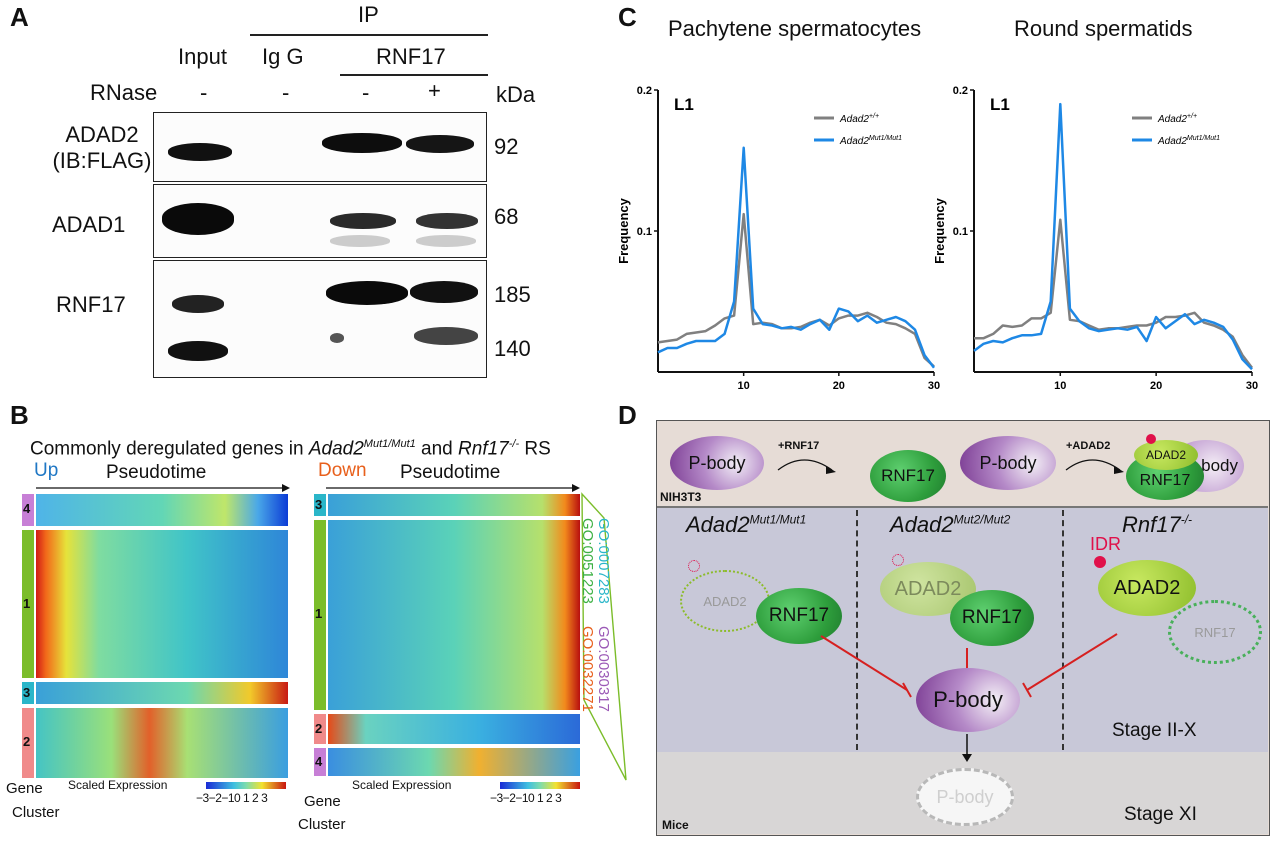  What do you see at coordinates (1008, 463) in the screenshot?
I see `p-body-cell-2: P-body` at bounding box center [1008, 463].